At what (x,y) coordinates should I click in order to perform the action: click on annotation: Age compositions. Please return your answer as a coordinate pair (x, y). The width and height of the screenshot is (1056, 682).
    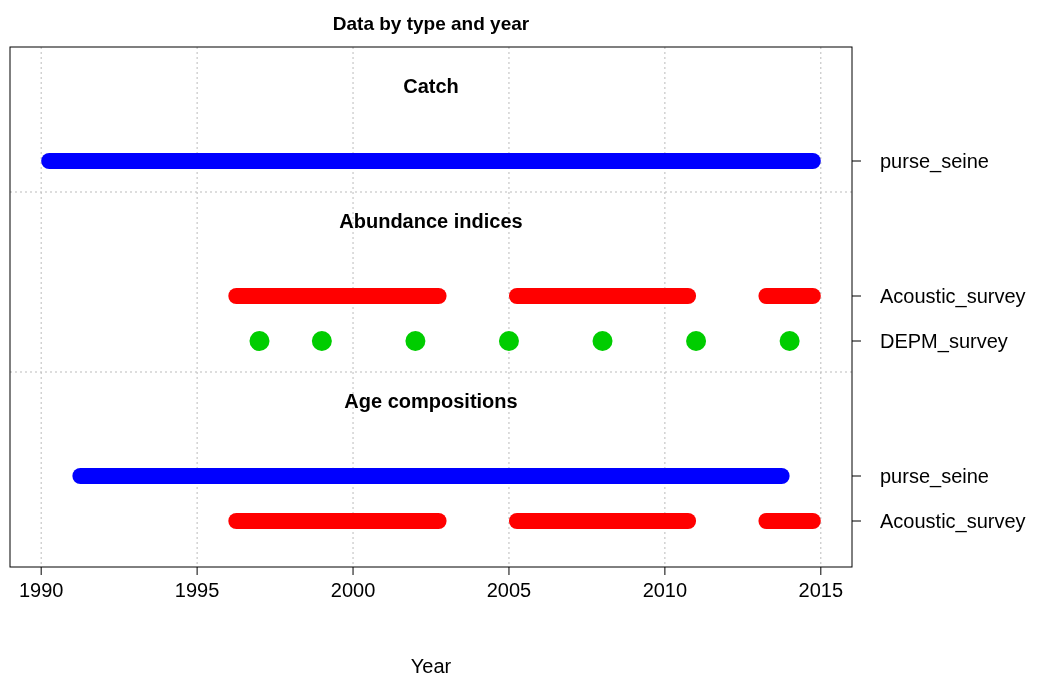
    Looking at the image, I should click on (431, 401).